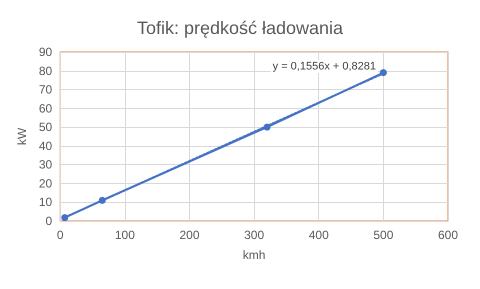 This screenshot has height=289, width=480. Describe the element at coordinates (383, 235) in the screenshot. I see `x-tick-label: 500` at that location.